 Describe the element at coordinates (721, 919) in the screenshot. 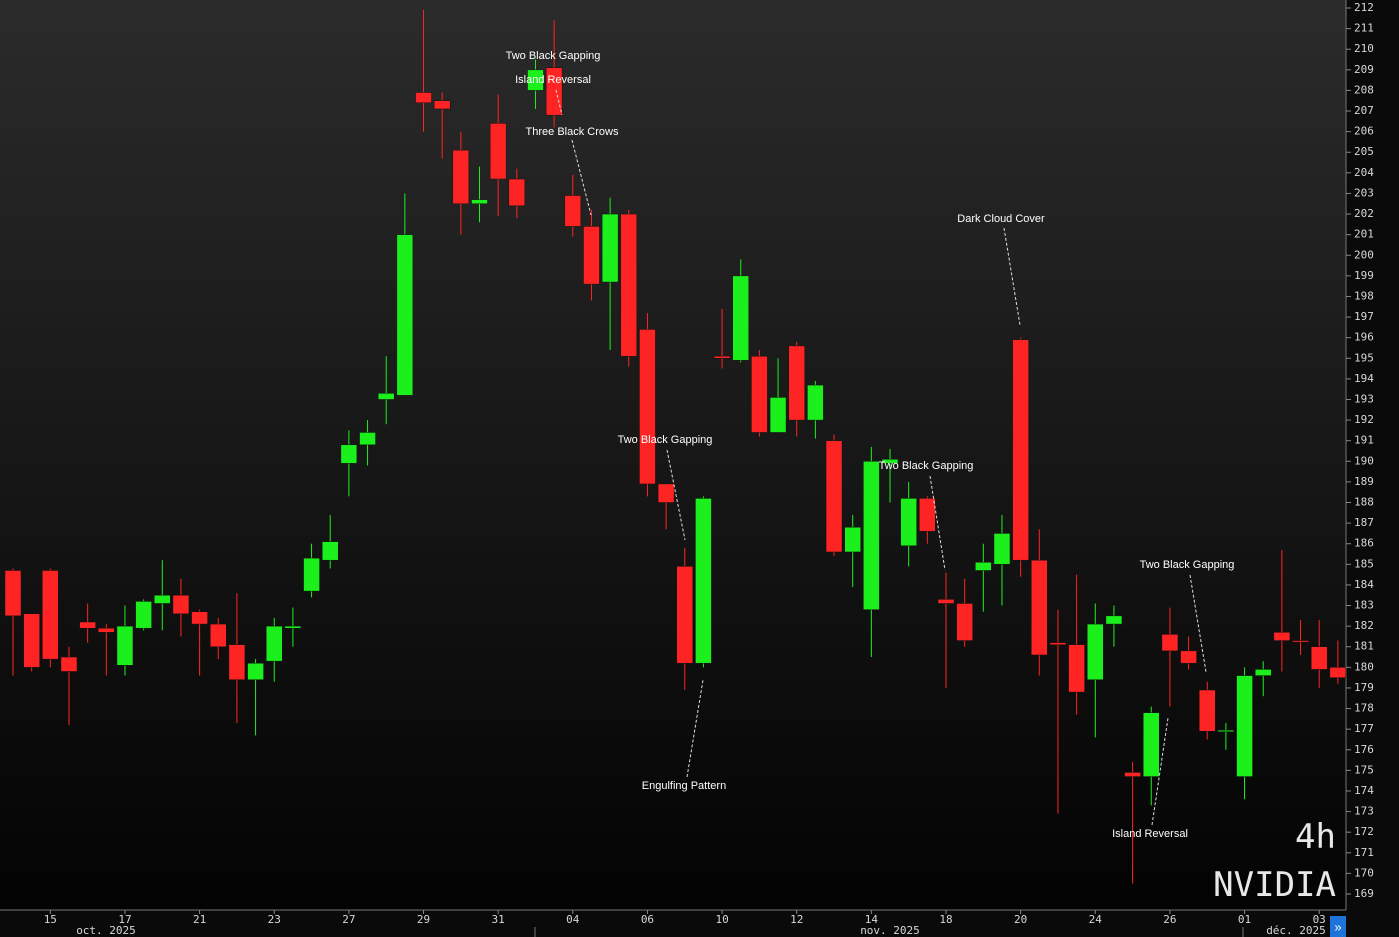

I see `x-tick-label: 10` at that location.